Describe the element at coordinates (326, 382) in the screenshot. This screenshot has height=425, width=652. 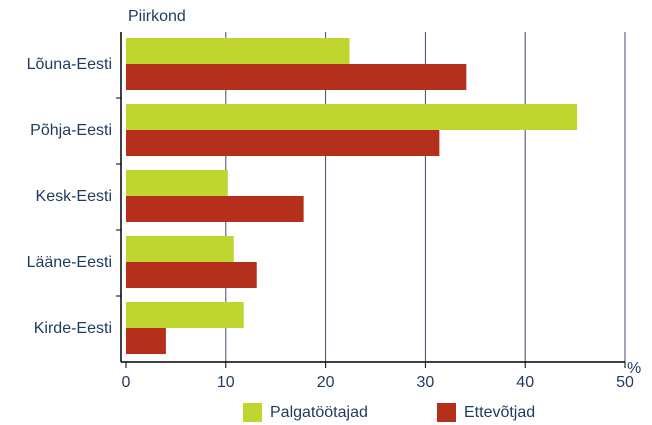
I see `x-tick-label: 20` at that location.